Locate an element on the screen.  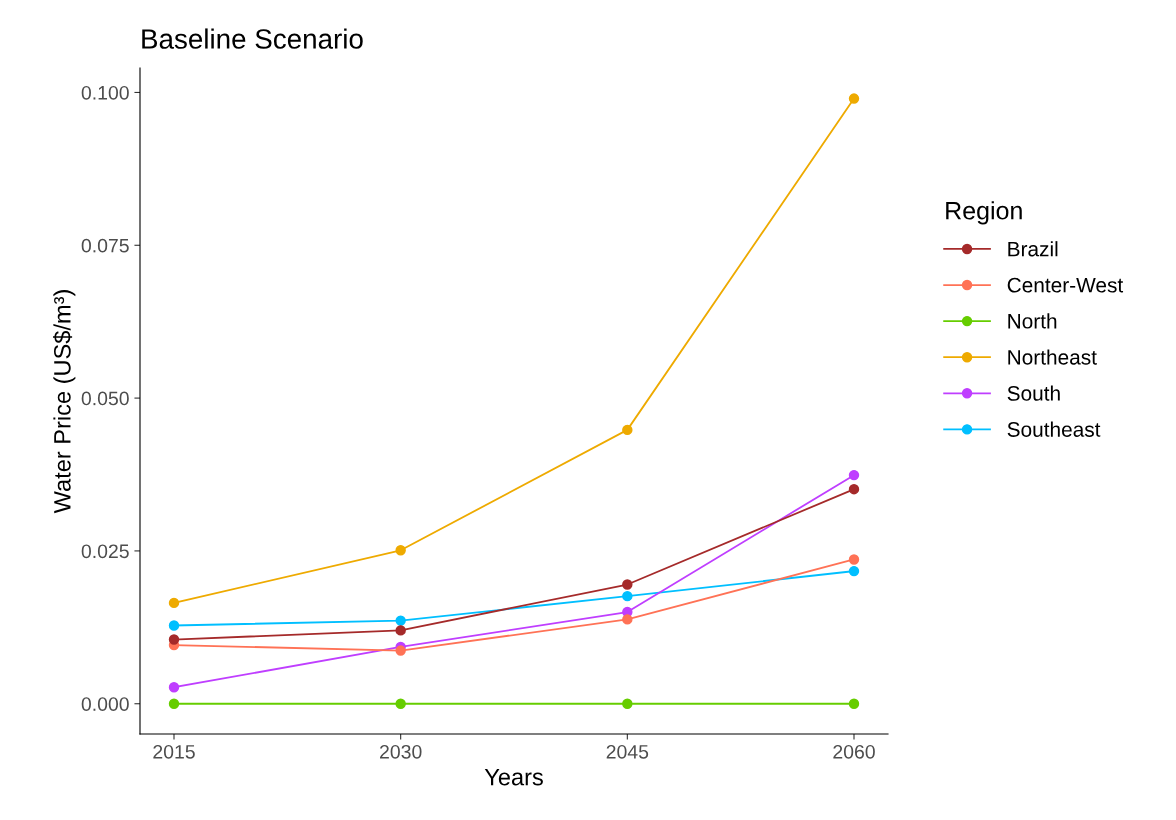
chart-title: Baseline Scenario is located at coordinates (252, 38).